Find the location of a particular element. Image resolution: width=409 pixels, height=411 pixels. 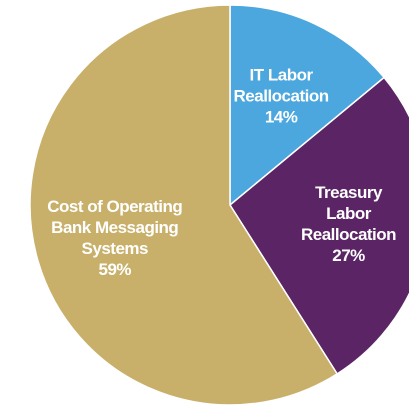

category-label: Cost of Operating Bank Messaging Systems is located at coordinates (115, 228).